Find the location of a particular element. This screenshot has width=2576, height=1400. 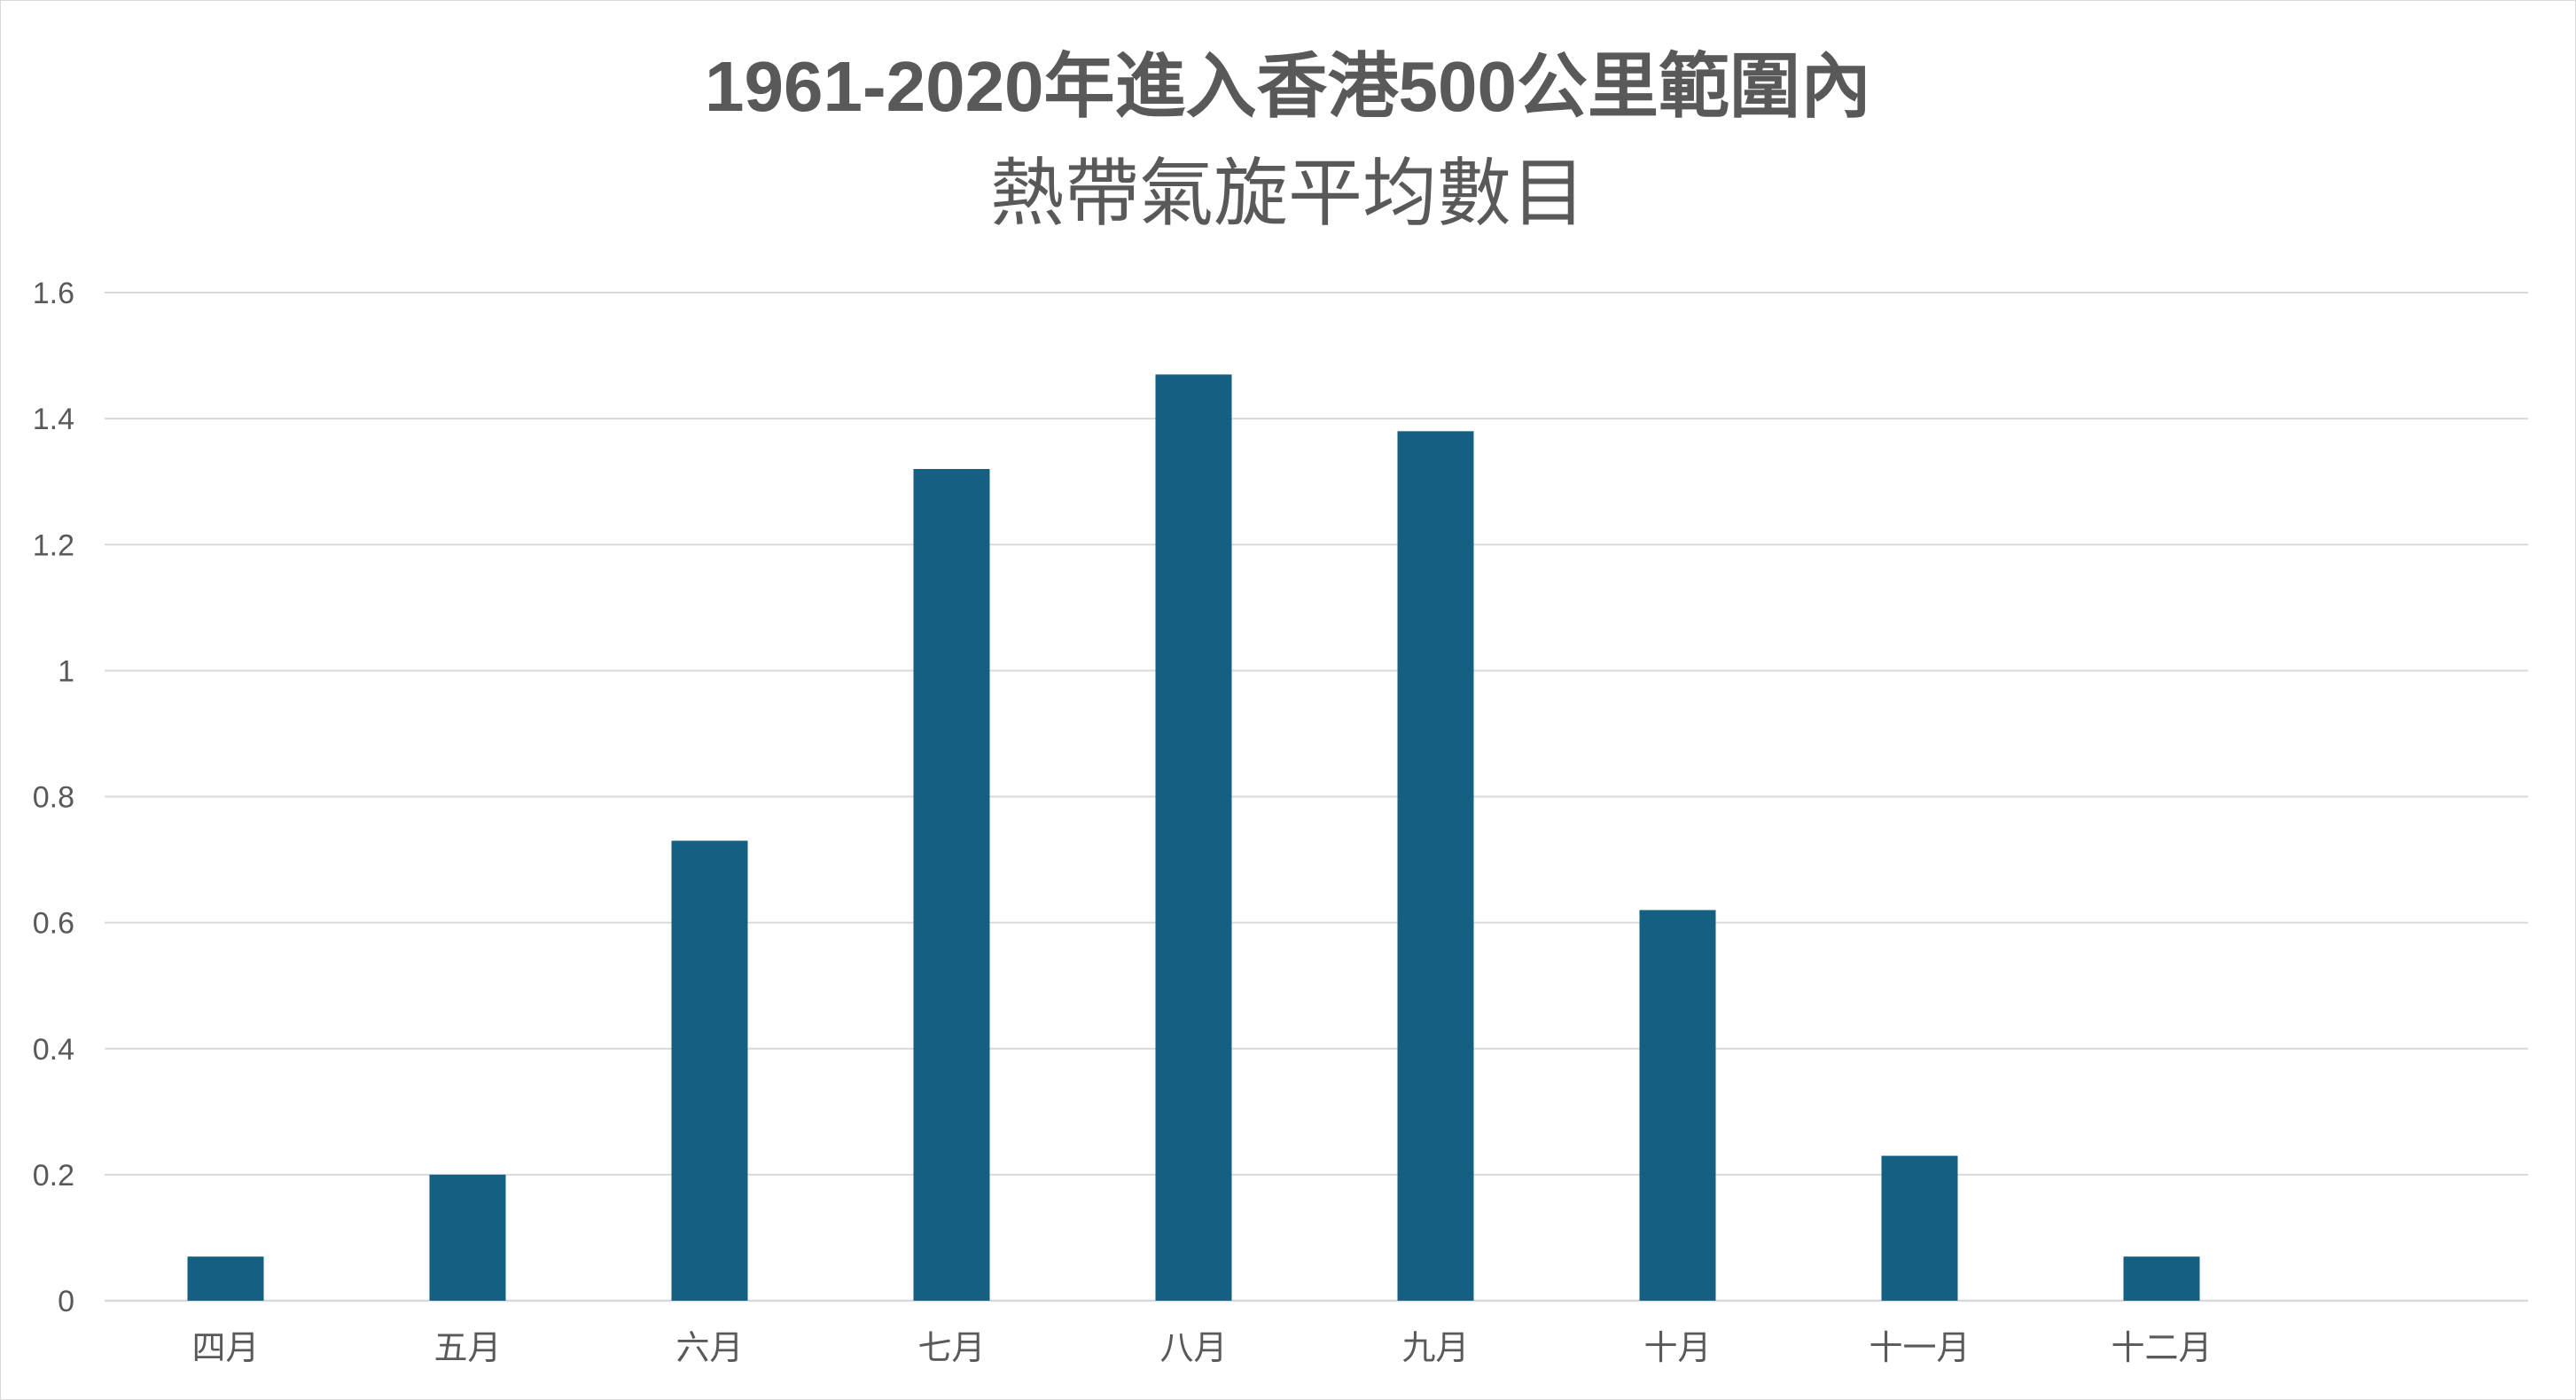

y-tick-label: 0.2 is located at coordinates (53, 1176).